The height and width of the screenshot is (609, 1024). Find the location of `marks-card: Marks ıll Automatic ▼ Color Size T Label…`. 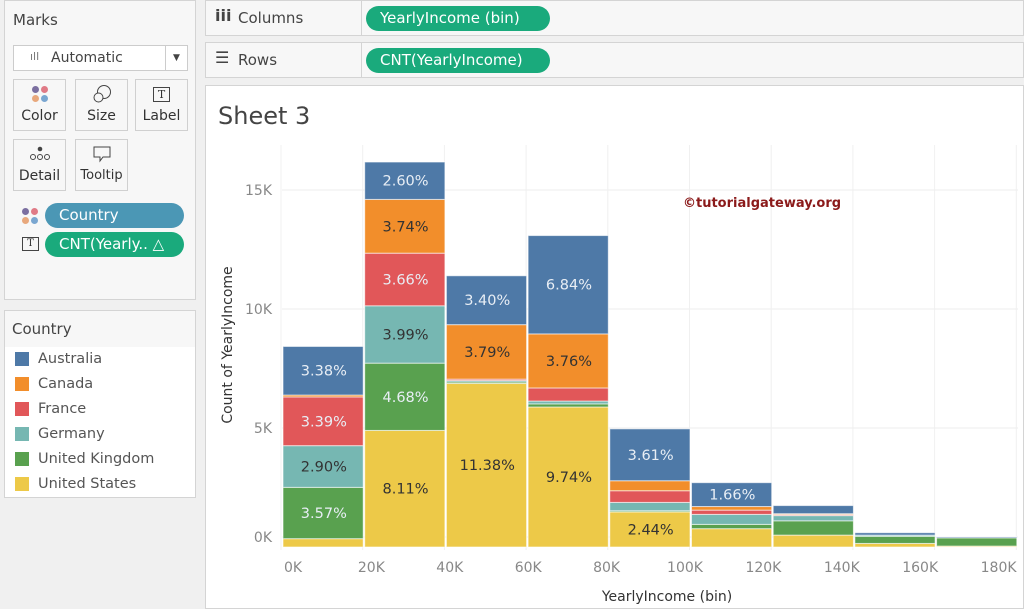

marks-card: Marks ıll Automatic ▼ Color Size T Label… is located at coordinates (100, 150).